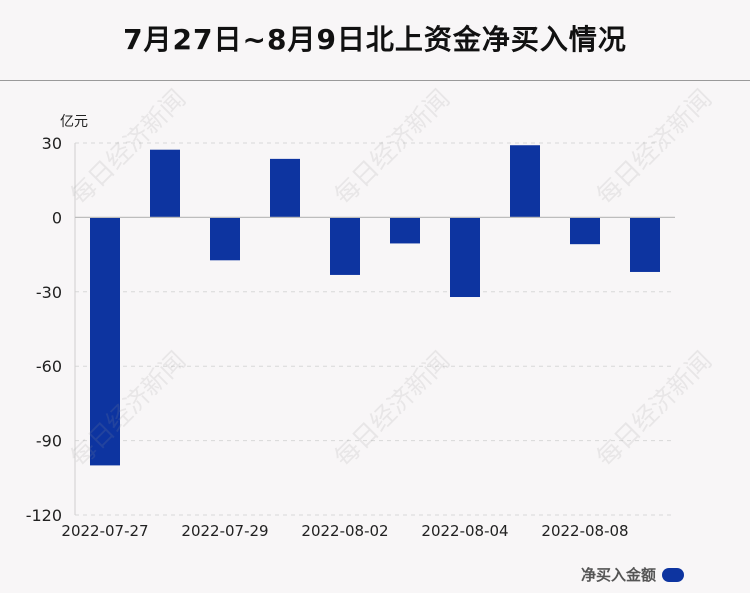 Image resolution: width=750 pixels, height=593 pixels. I want to click on y-tick-label: -60, so click(49, 366).